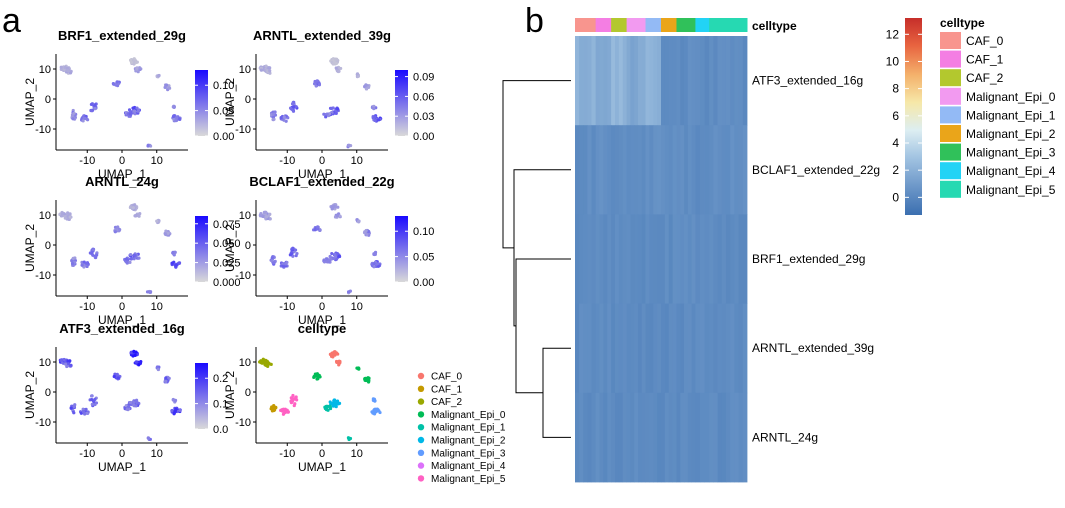 The width and height of the screenshot is (1065, 508). Describe the element at coordinates (423, 232) in the screenshot. I see `colorbar-label: 0.10` at that location.